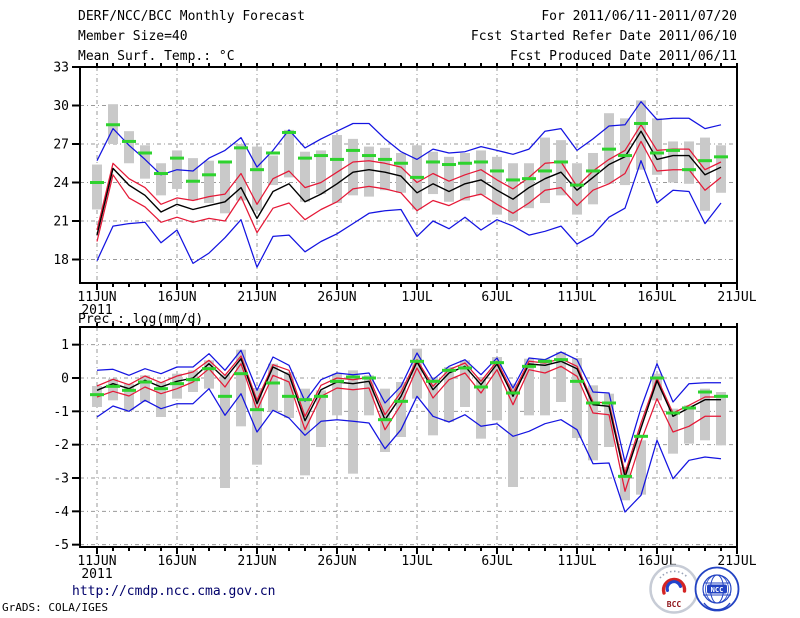  I want to click on source-url: http://cmdp.ncc.cma.gov.cn, so click(174, 591).